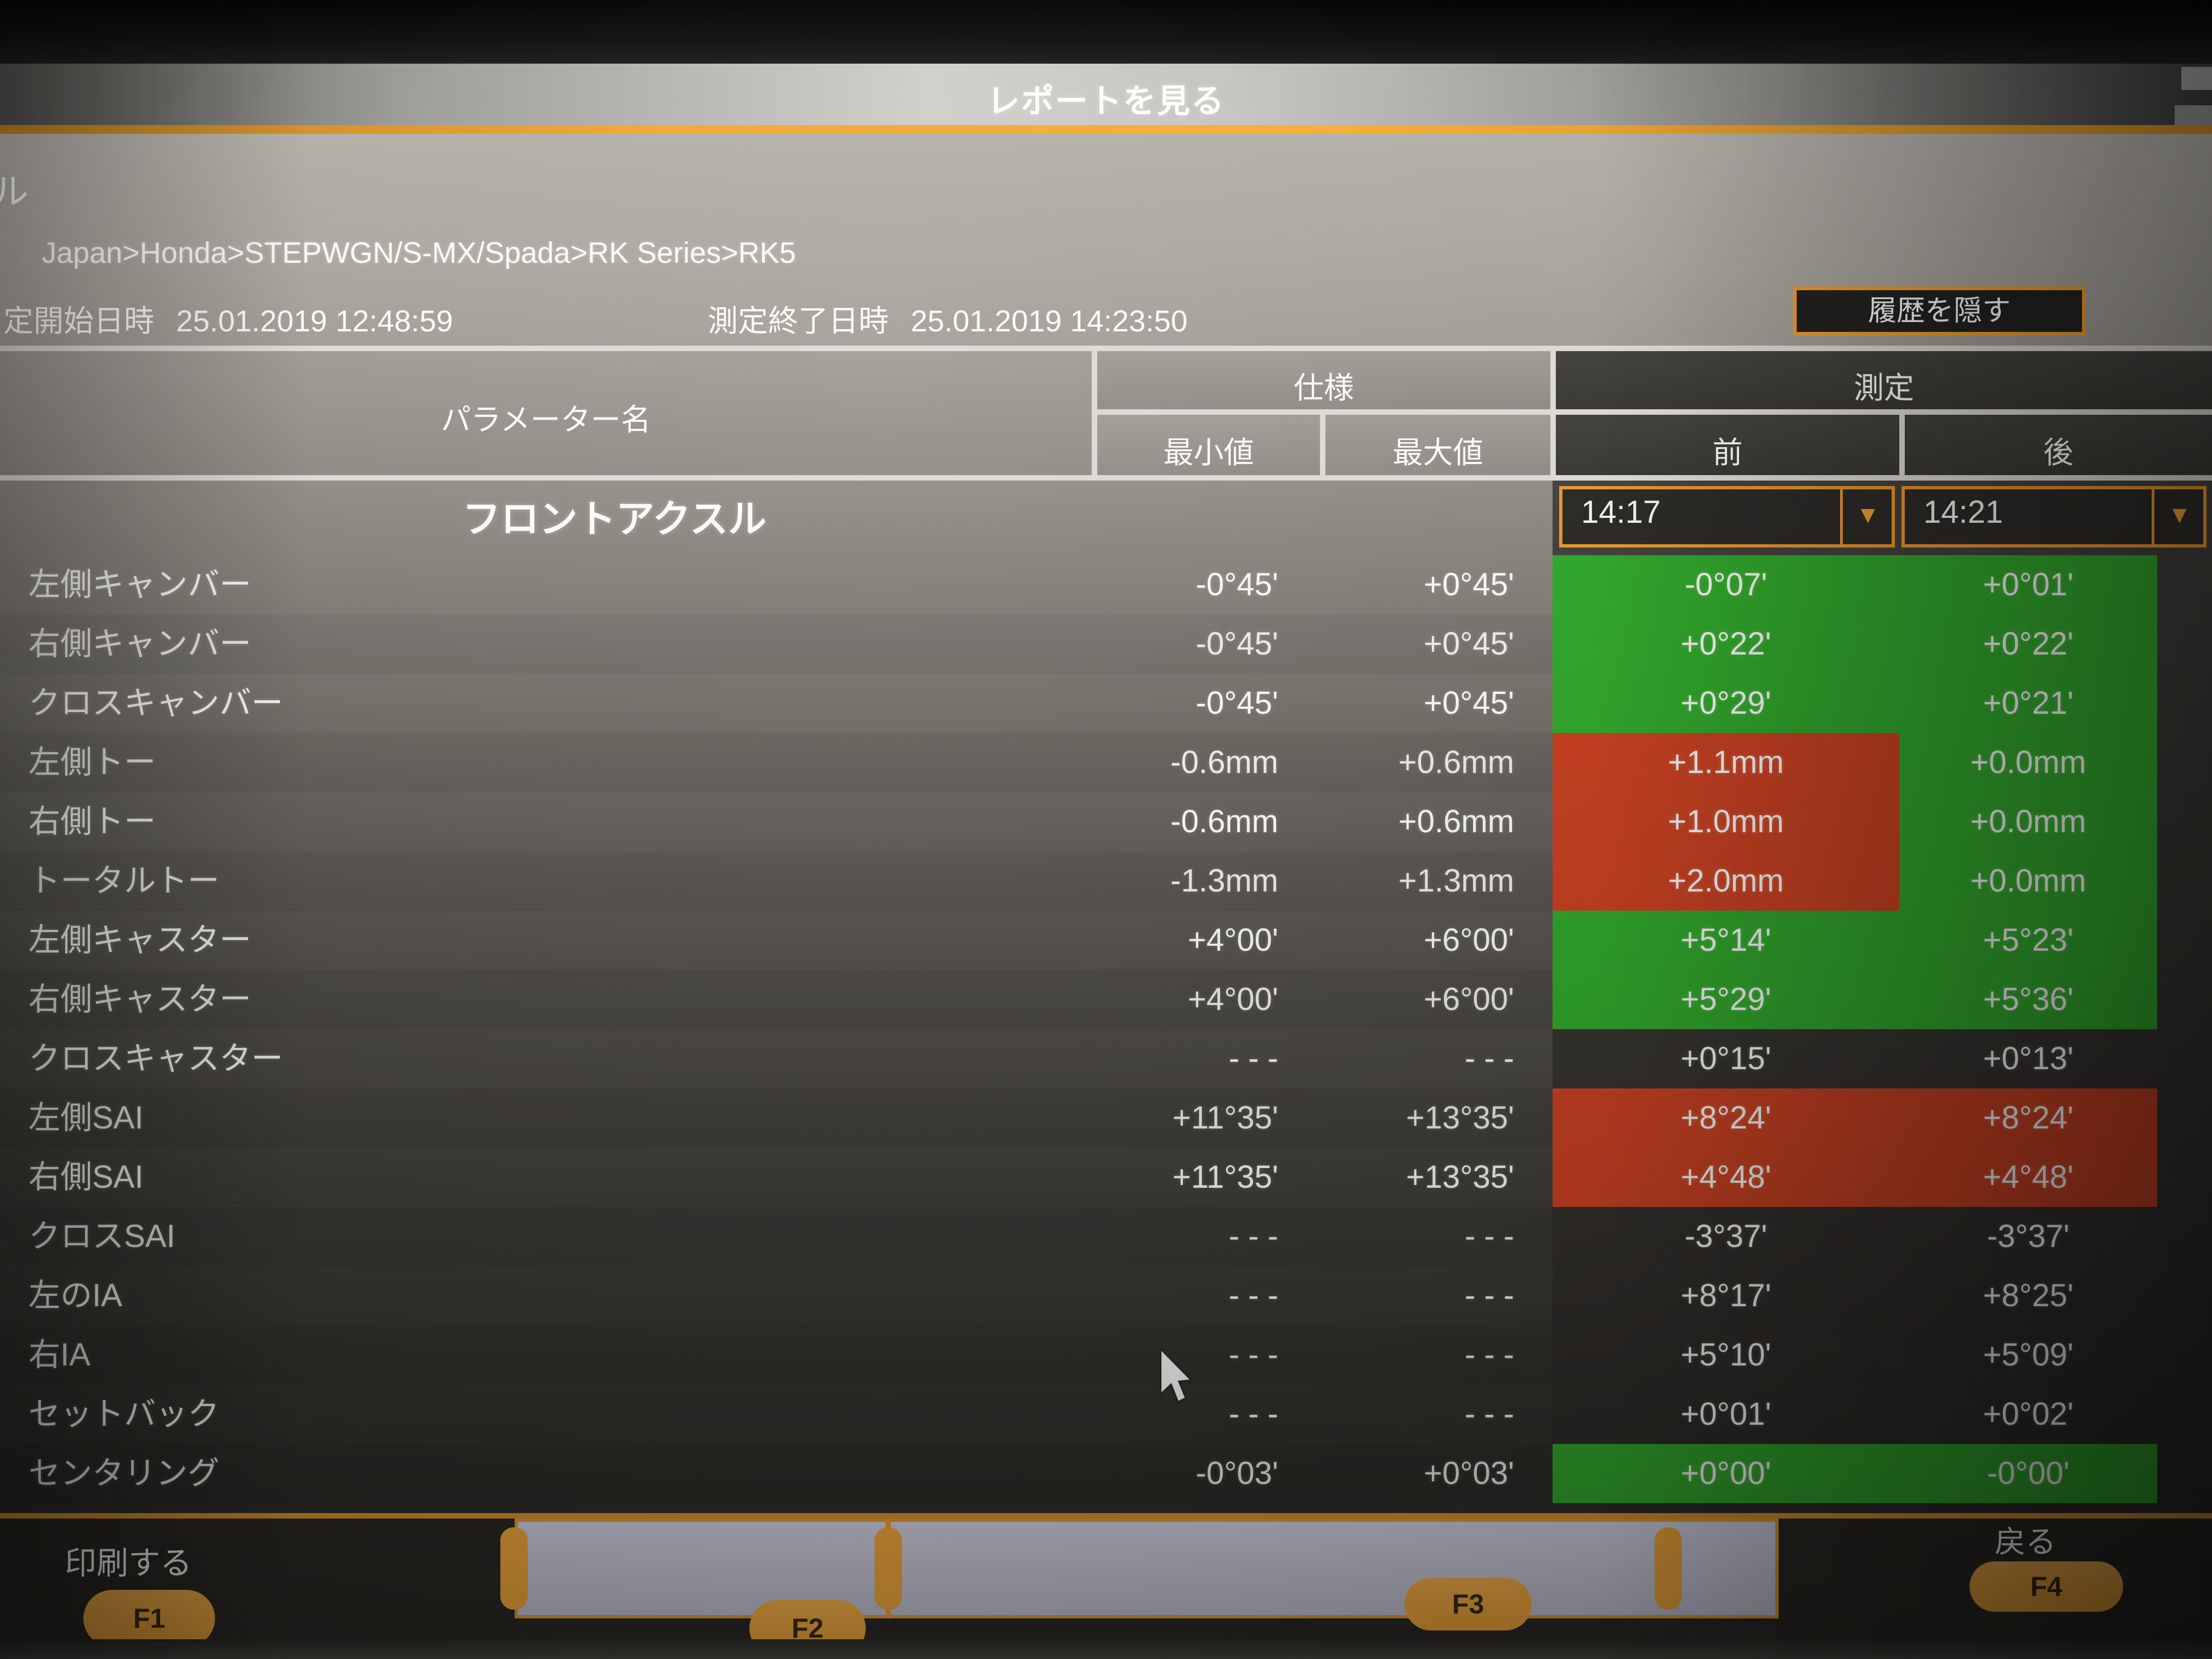 This screenshot has height=1659, width=2212. What do you see at coordinates (129, 1563) in the screenshot?
I see `print-button: 印刷する` at bounding box center [129, 1563].